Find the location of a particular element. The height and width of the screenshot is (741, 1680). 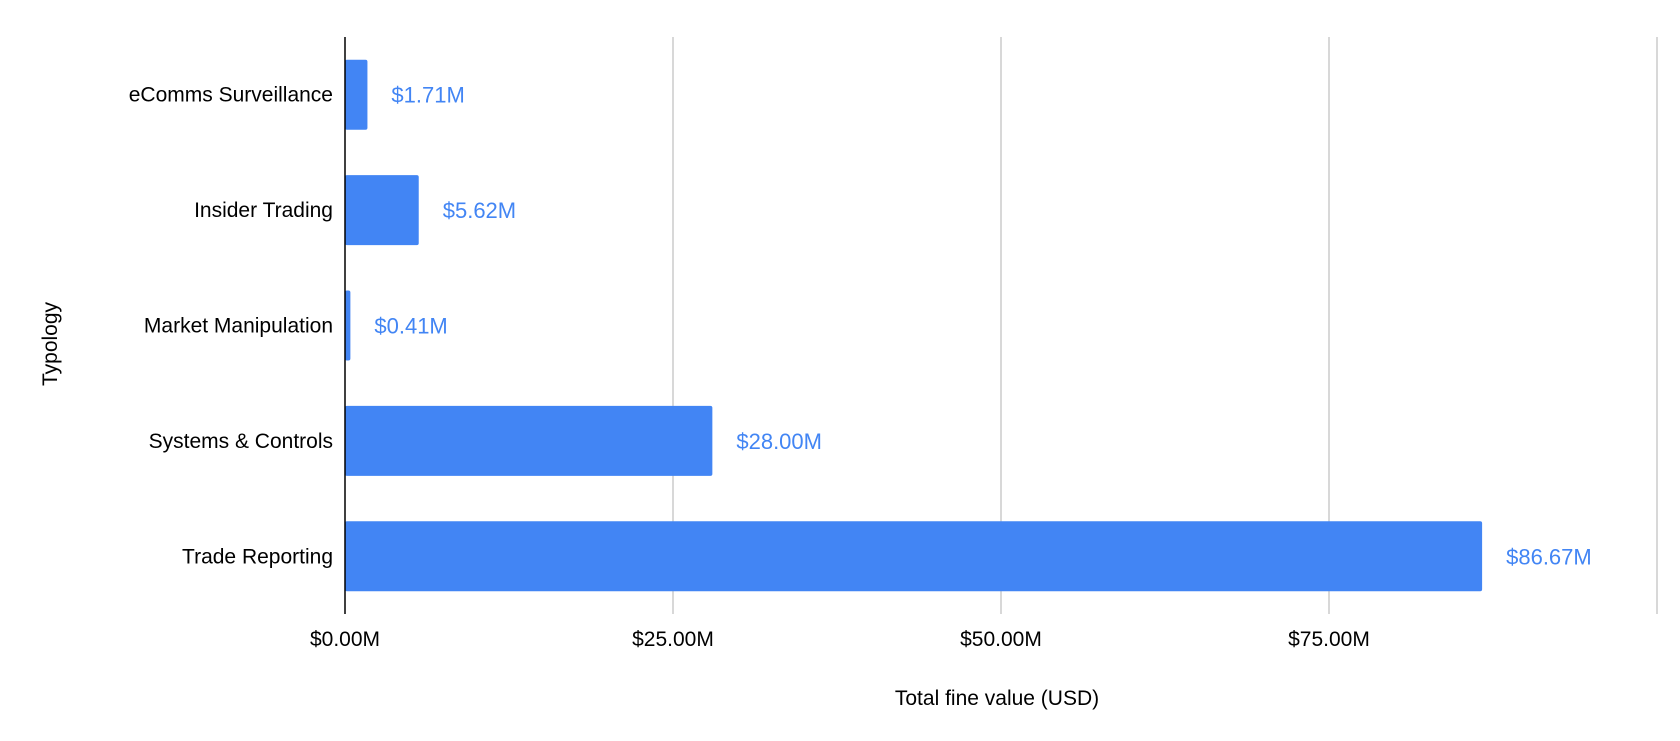

x-tick-label: $0.00M is located at coordinates (345, 639).